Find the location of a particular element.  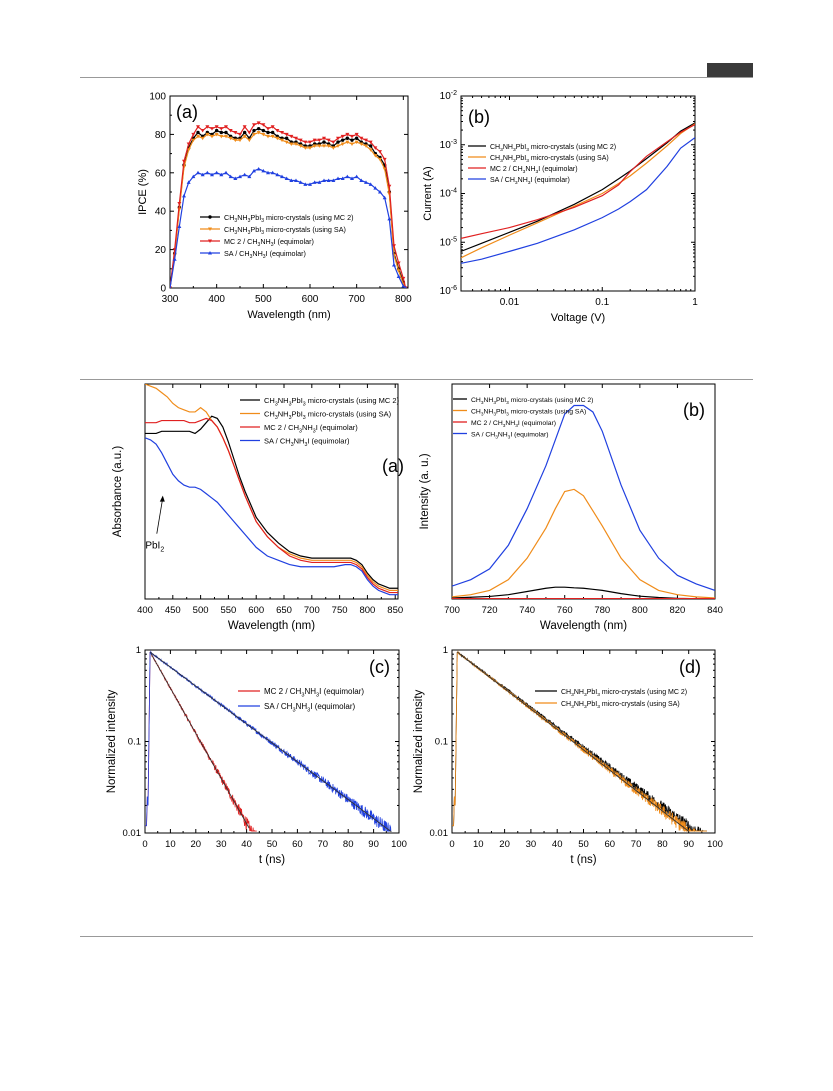

legend-label: CH3​NH3​PbI3​ micro-crystals (using SA) is located at coordinates (549, 159).